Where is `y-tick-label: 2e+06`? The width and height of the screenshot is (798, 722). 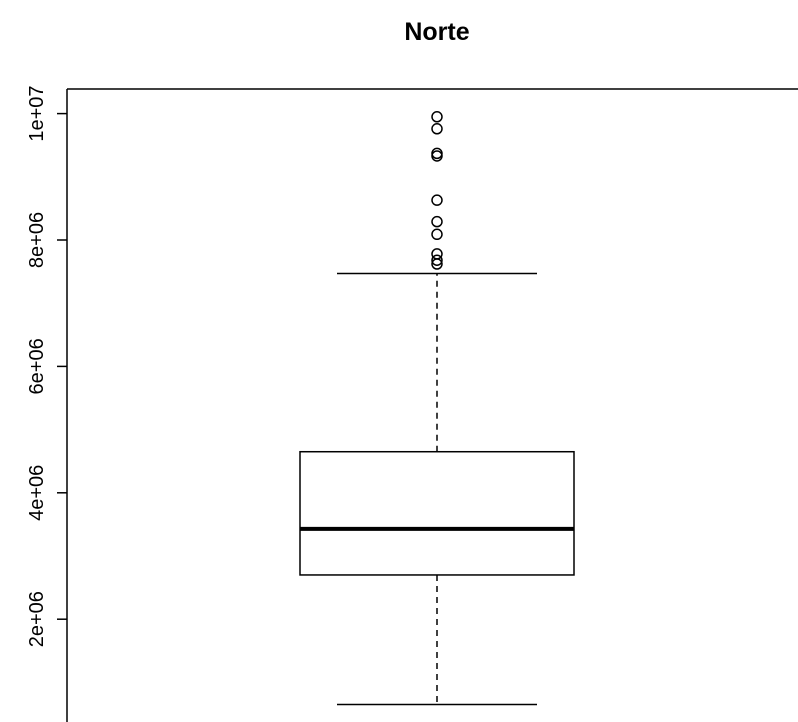
y-tick-label: 2e+06 is located at coordinates (37, 619).